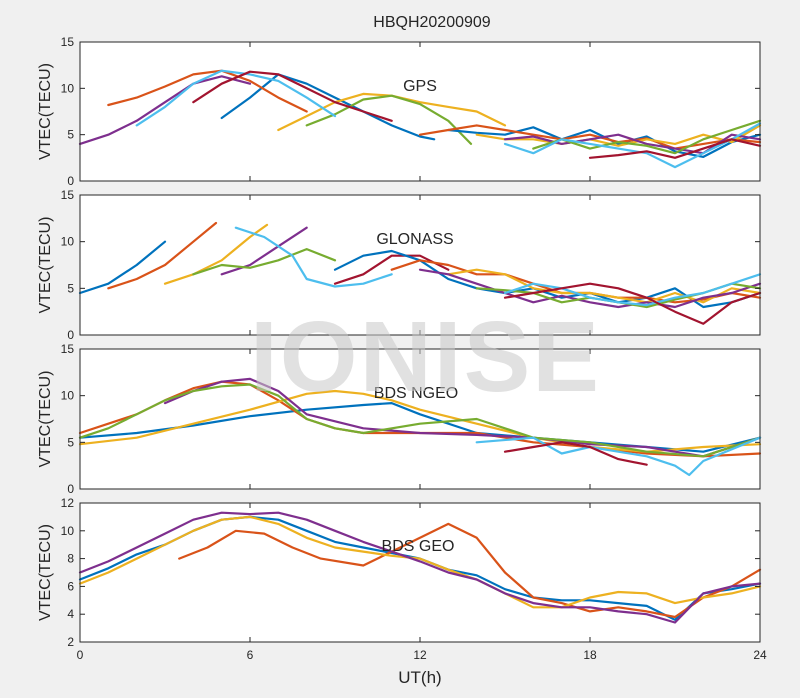  Describe the element at coordinates (70, 614) in the screenshot. I see `y-tick-label: 4` at that location.